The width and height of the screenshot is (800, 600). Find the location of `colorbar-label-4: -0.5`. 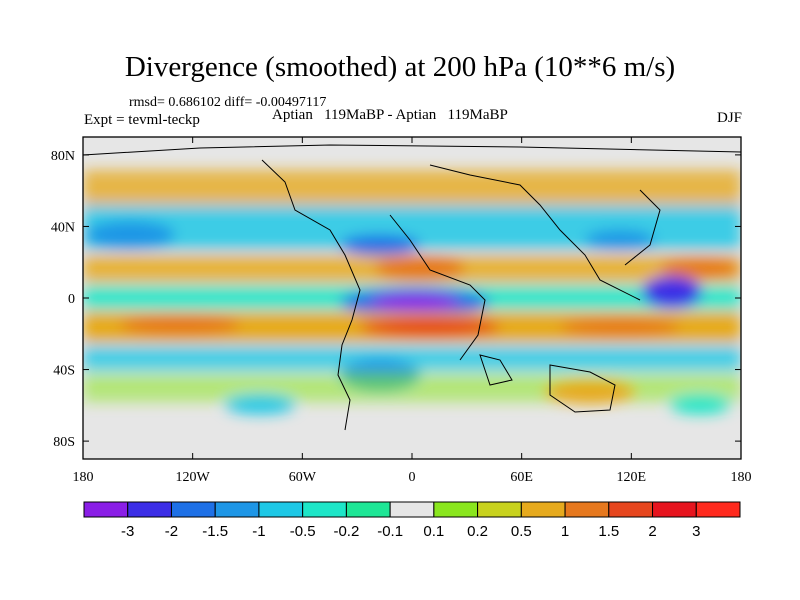

colorbar-label-4: -0.5 is located at coordinates (303, 531).